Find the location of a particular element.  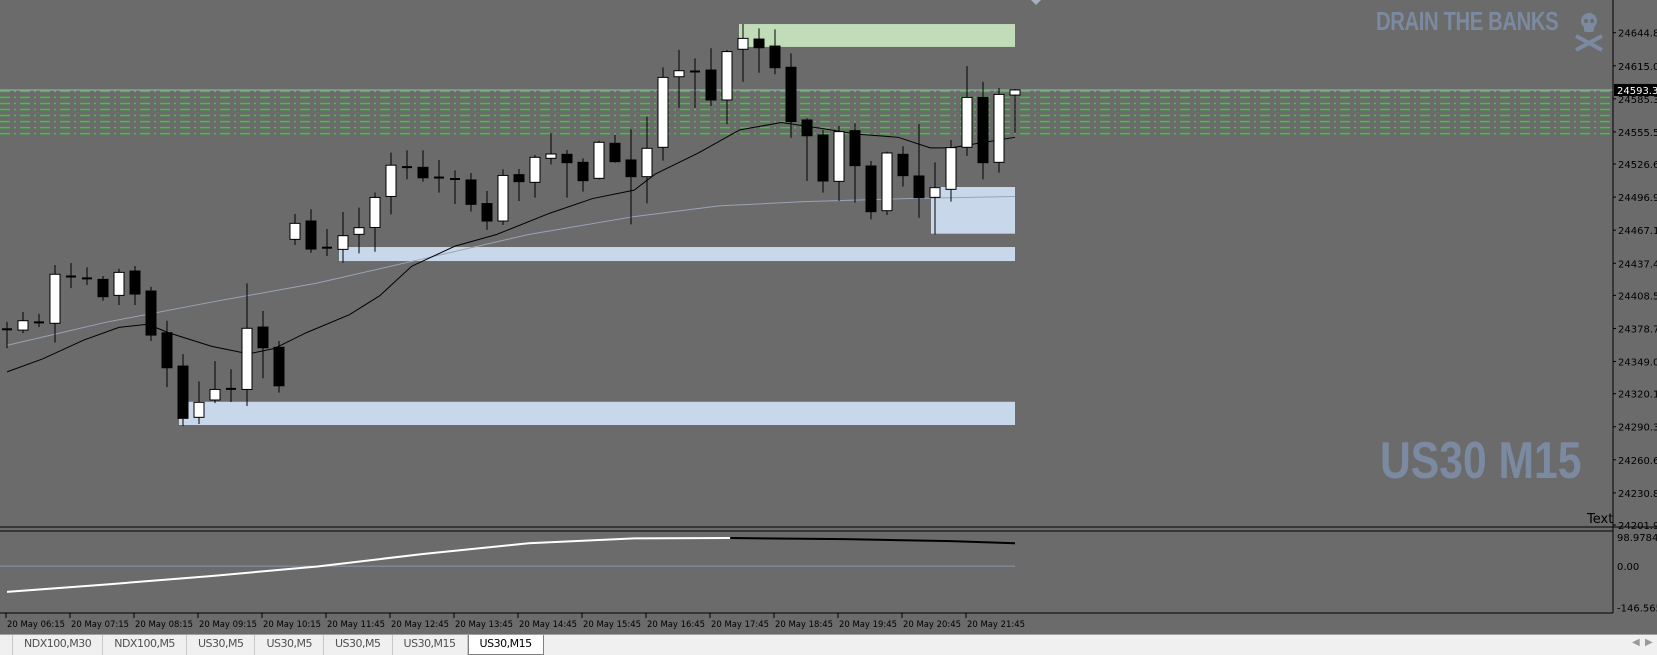

time-label: 20 May 20:45 is located at coordinates (932, 625).